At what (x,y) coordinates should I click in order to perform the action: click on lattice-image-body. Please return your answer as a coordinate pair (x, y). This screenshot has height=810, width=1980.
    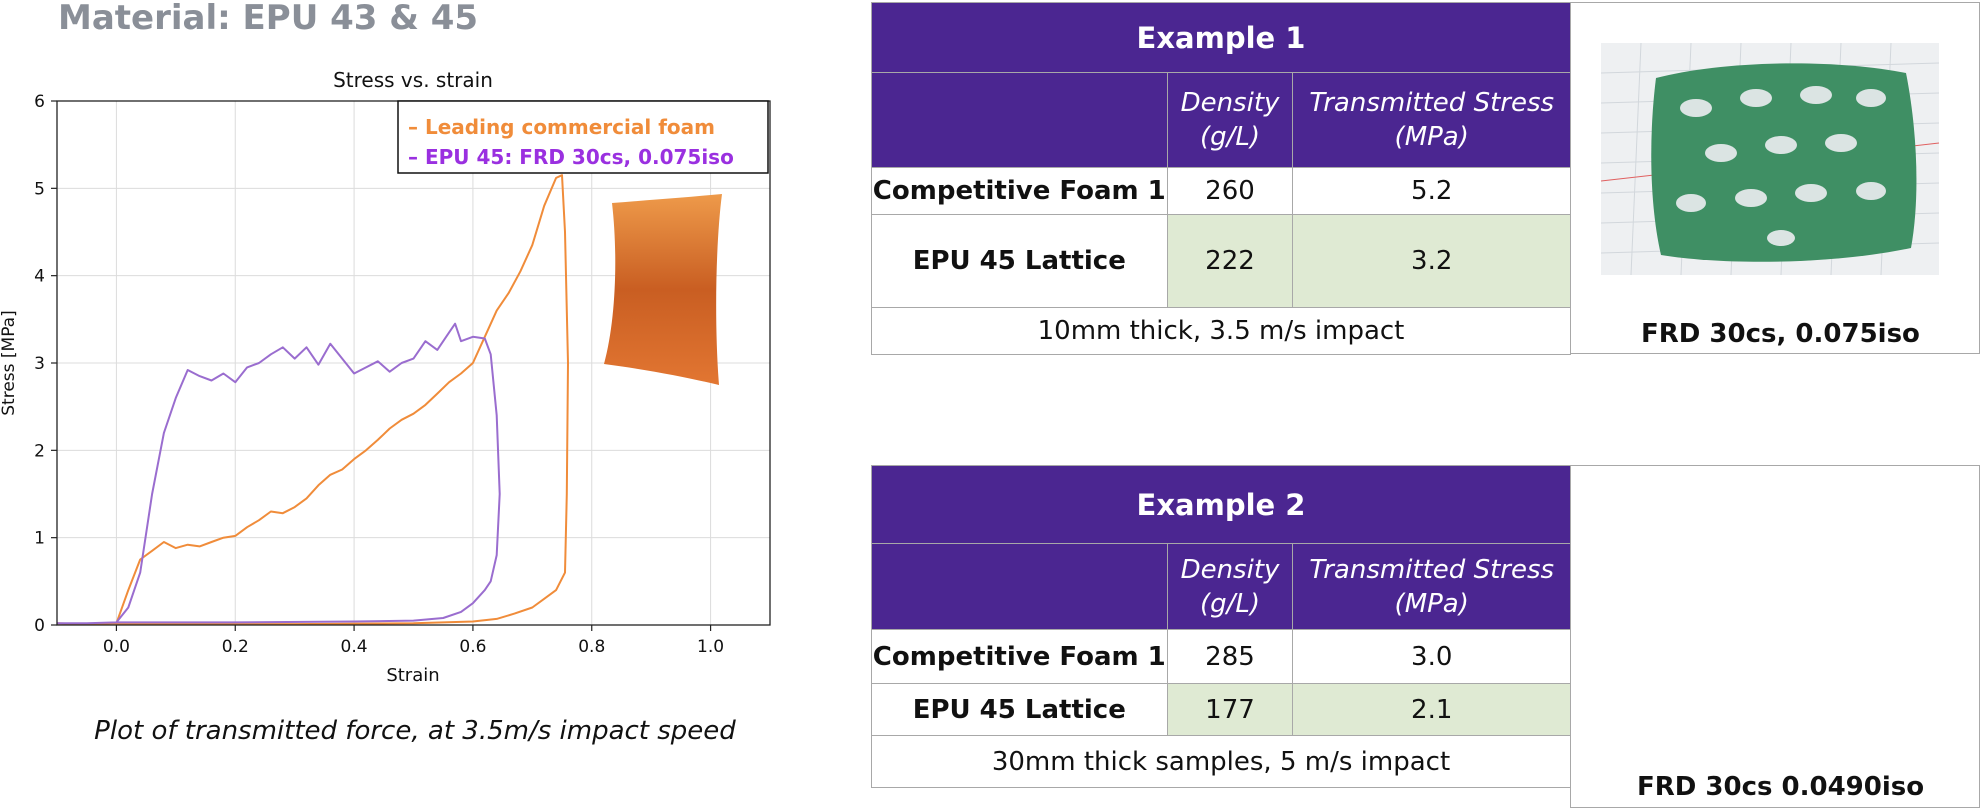
    Looking at the image, I should click on (1784, 162).